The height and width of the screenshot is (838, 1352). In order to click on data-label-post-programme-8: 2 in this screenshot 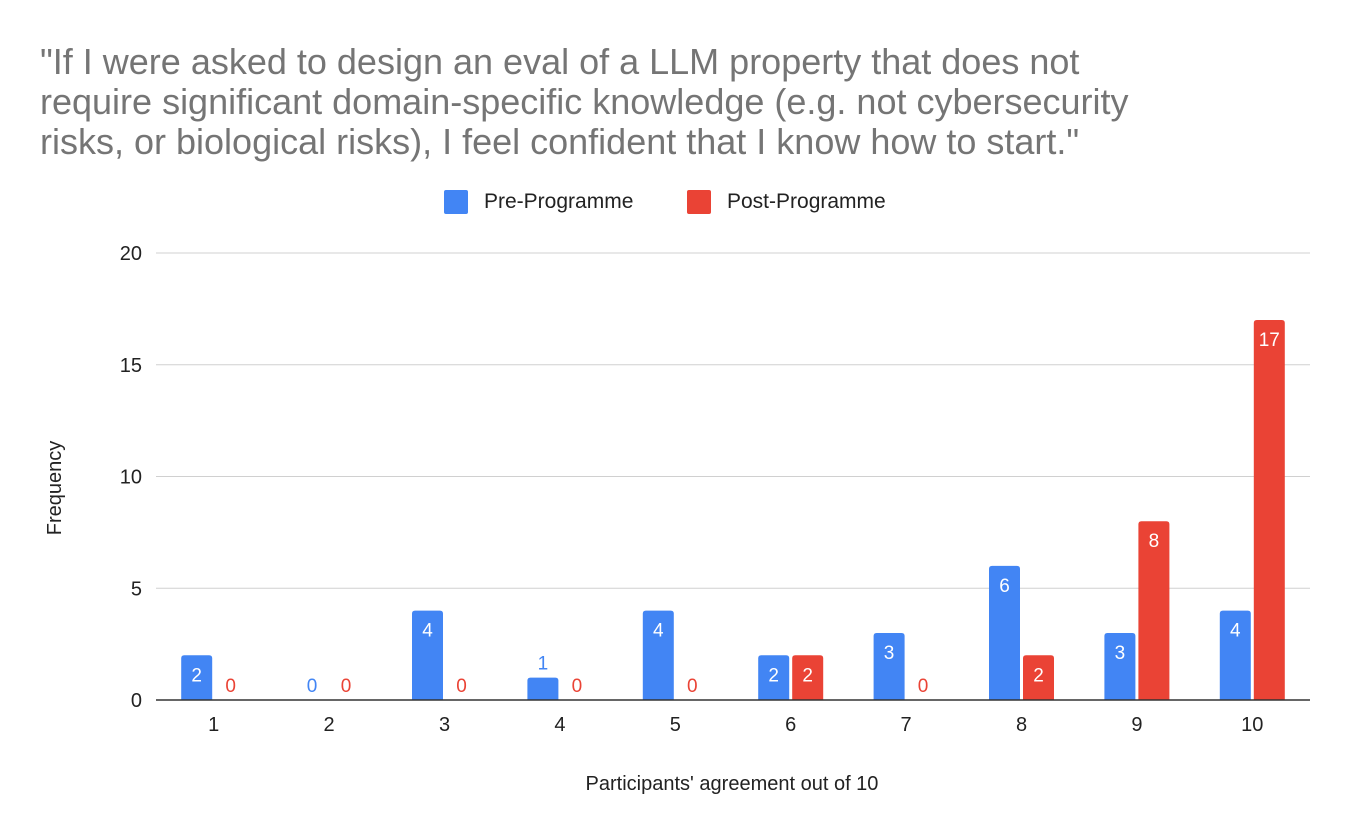, I will do `click(1038, 675)`.